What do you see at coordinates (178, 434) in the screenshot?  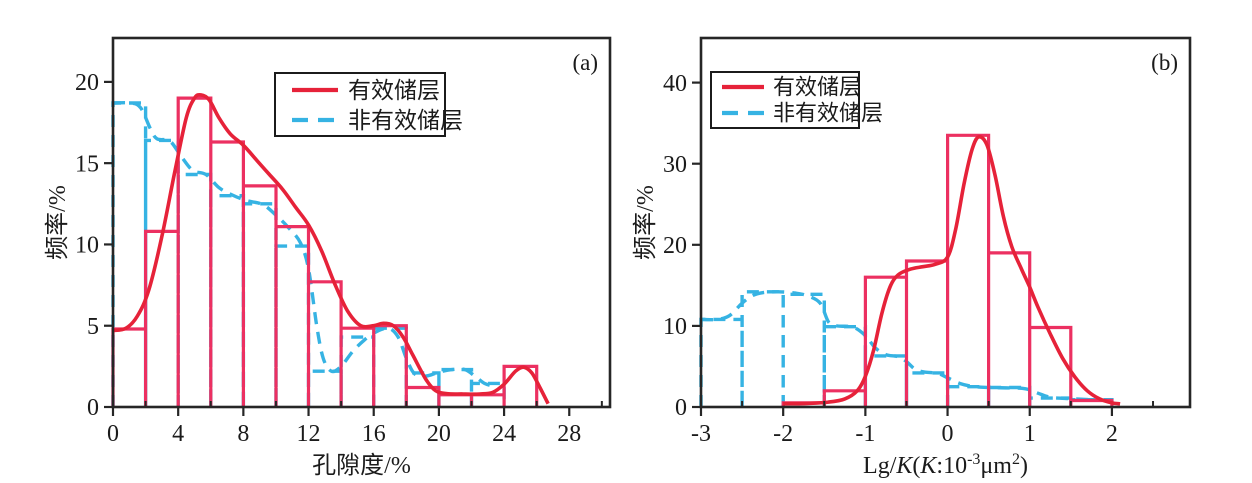 I see `x-tick-label: 4` at bounding box center [178, 434].